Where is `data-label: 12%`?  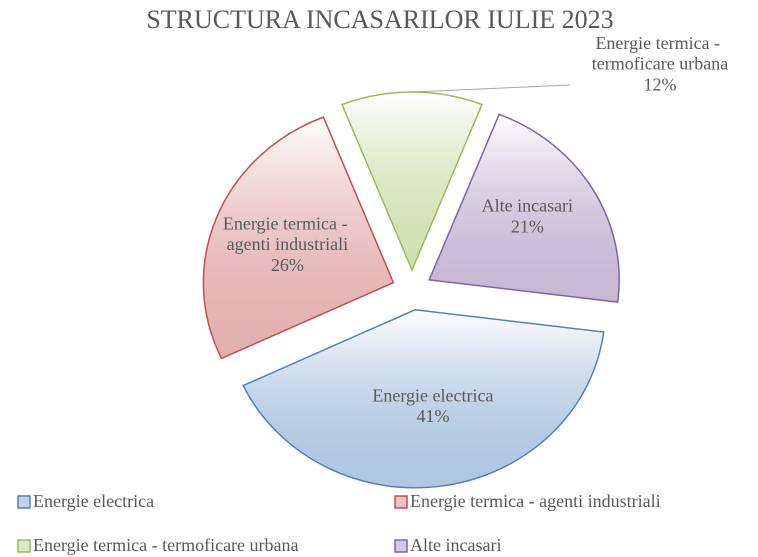
data-label: 12% is located at coordinates (660, 85).